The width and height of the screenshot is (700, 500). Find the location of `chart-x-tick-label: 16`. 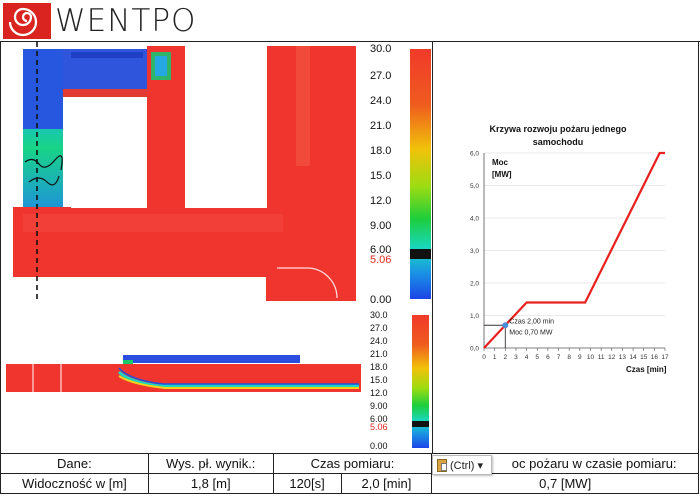

chart-x-tick-label: 16 is located at coordinates (655, 357).